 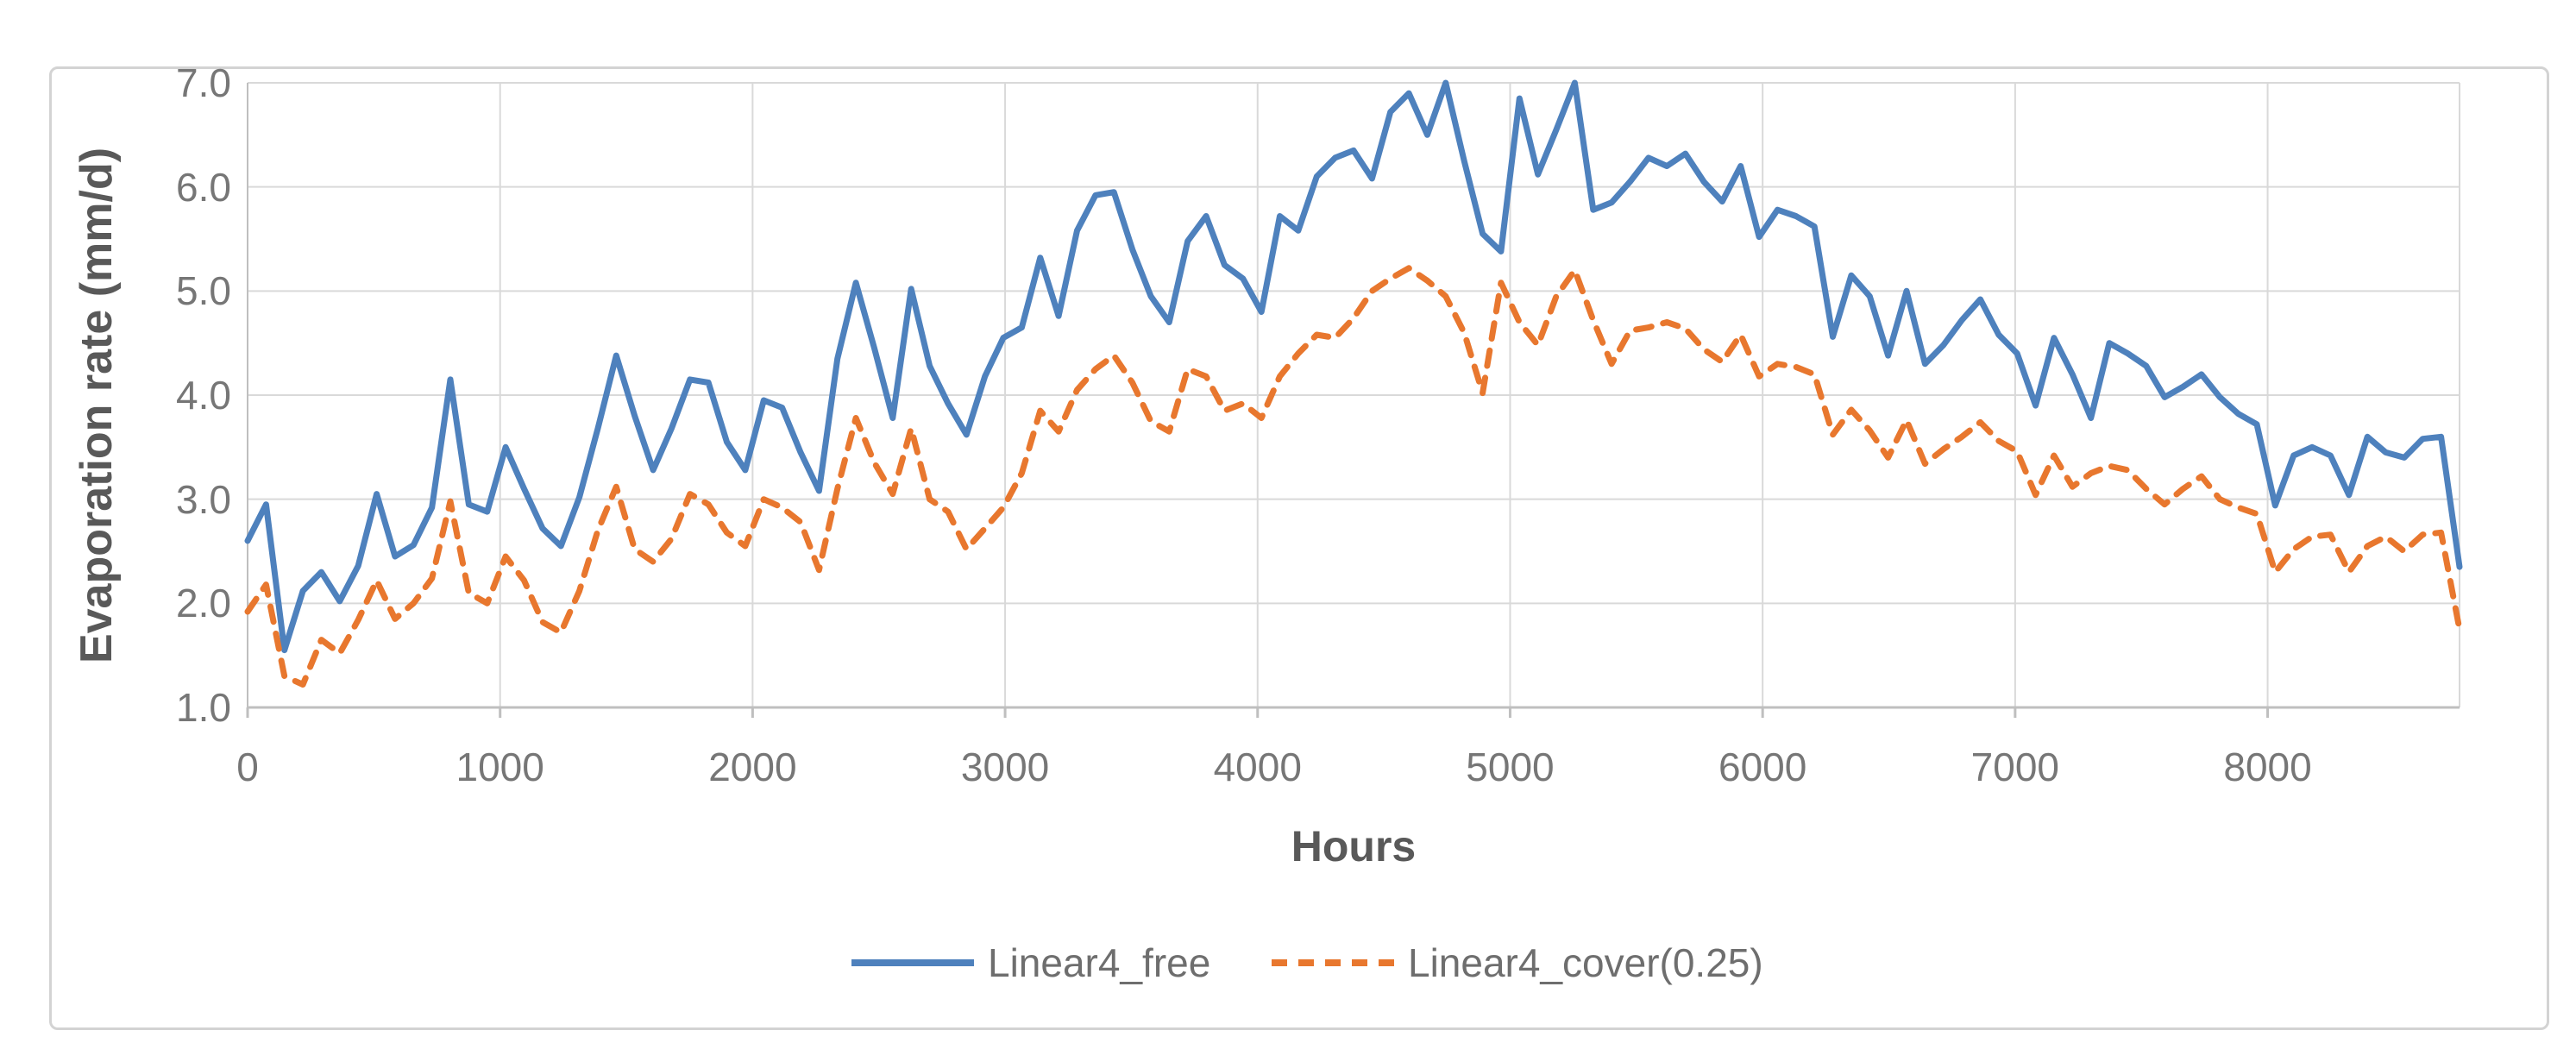 What do you see at coordinates (1354, 846) in the screenshot?
I see `x-axis-title: Hours` at bounding box center [1354, 846].